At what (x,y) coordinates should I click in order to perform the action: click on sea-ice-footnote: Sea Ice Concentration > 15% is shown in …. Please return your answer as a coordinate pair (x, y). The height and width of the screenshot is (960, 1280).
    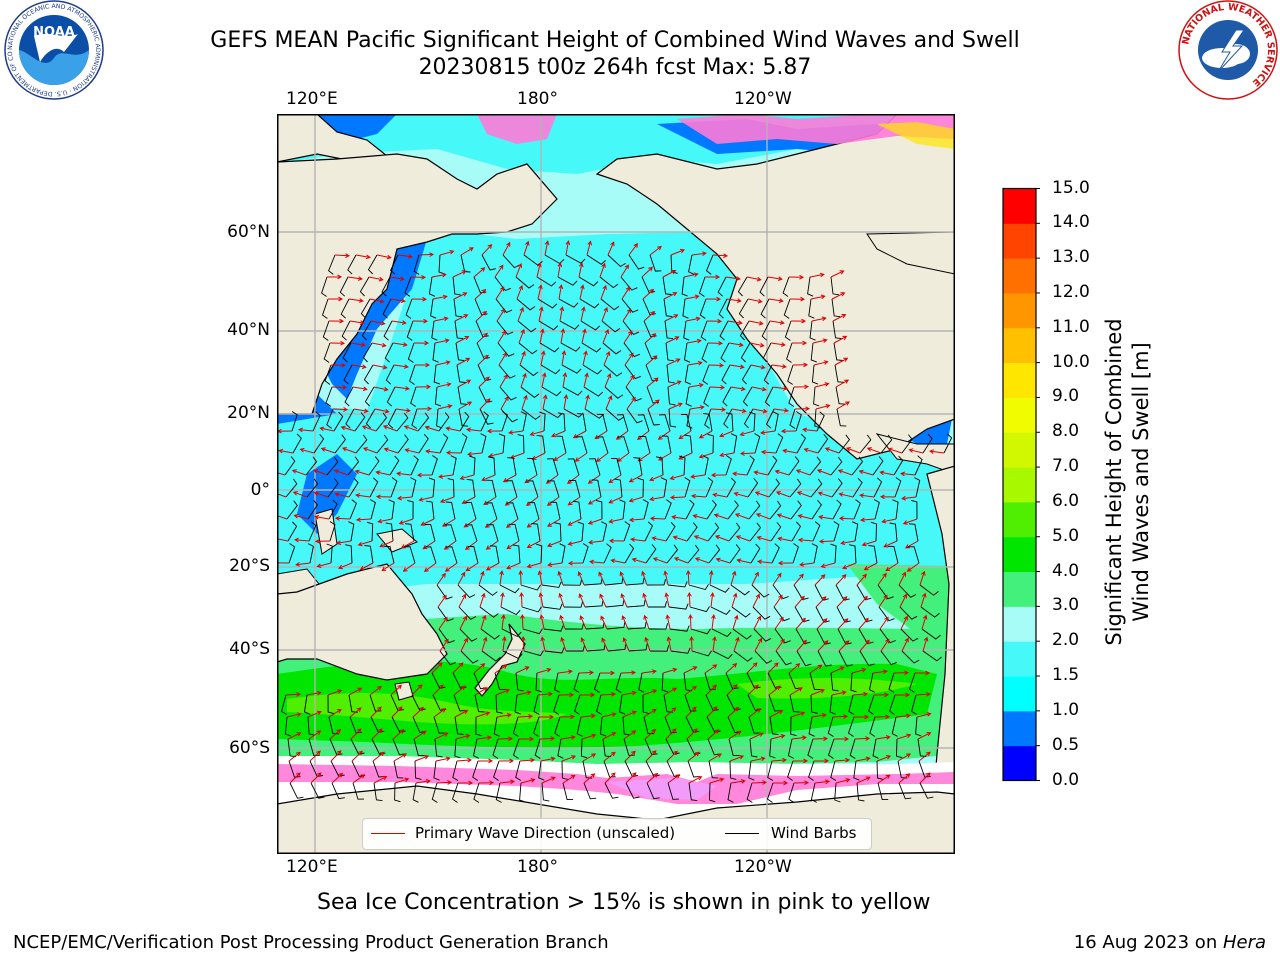
    Looking at the image, I should click on (624, 902).